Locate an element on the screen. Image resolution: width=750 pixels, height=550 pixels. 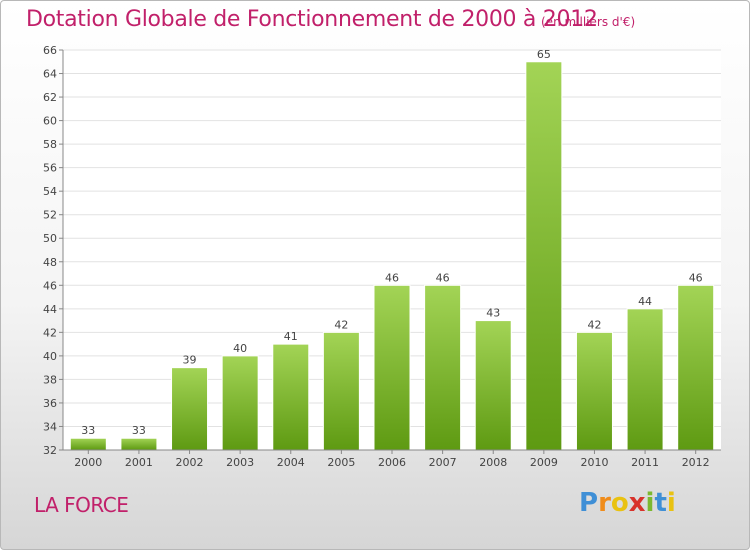
y-tick-label: 38 is located at coordinates (50, 379).